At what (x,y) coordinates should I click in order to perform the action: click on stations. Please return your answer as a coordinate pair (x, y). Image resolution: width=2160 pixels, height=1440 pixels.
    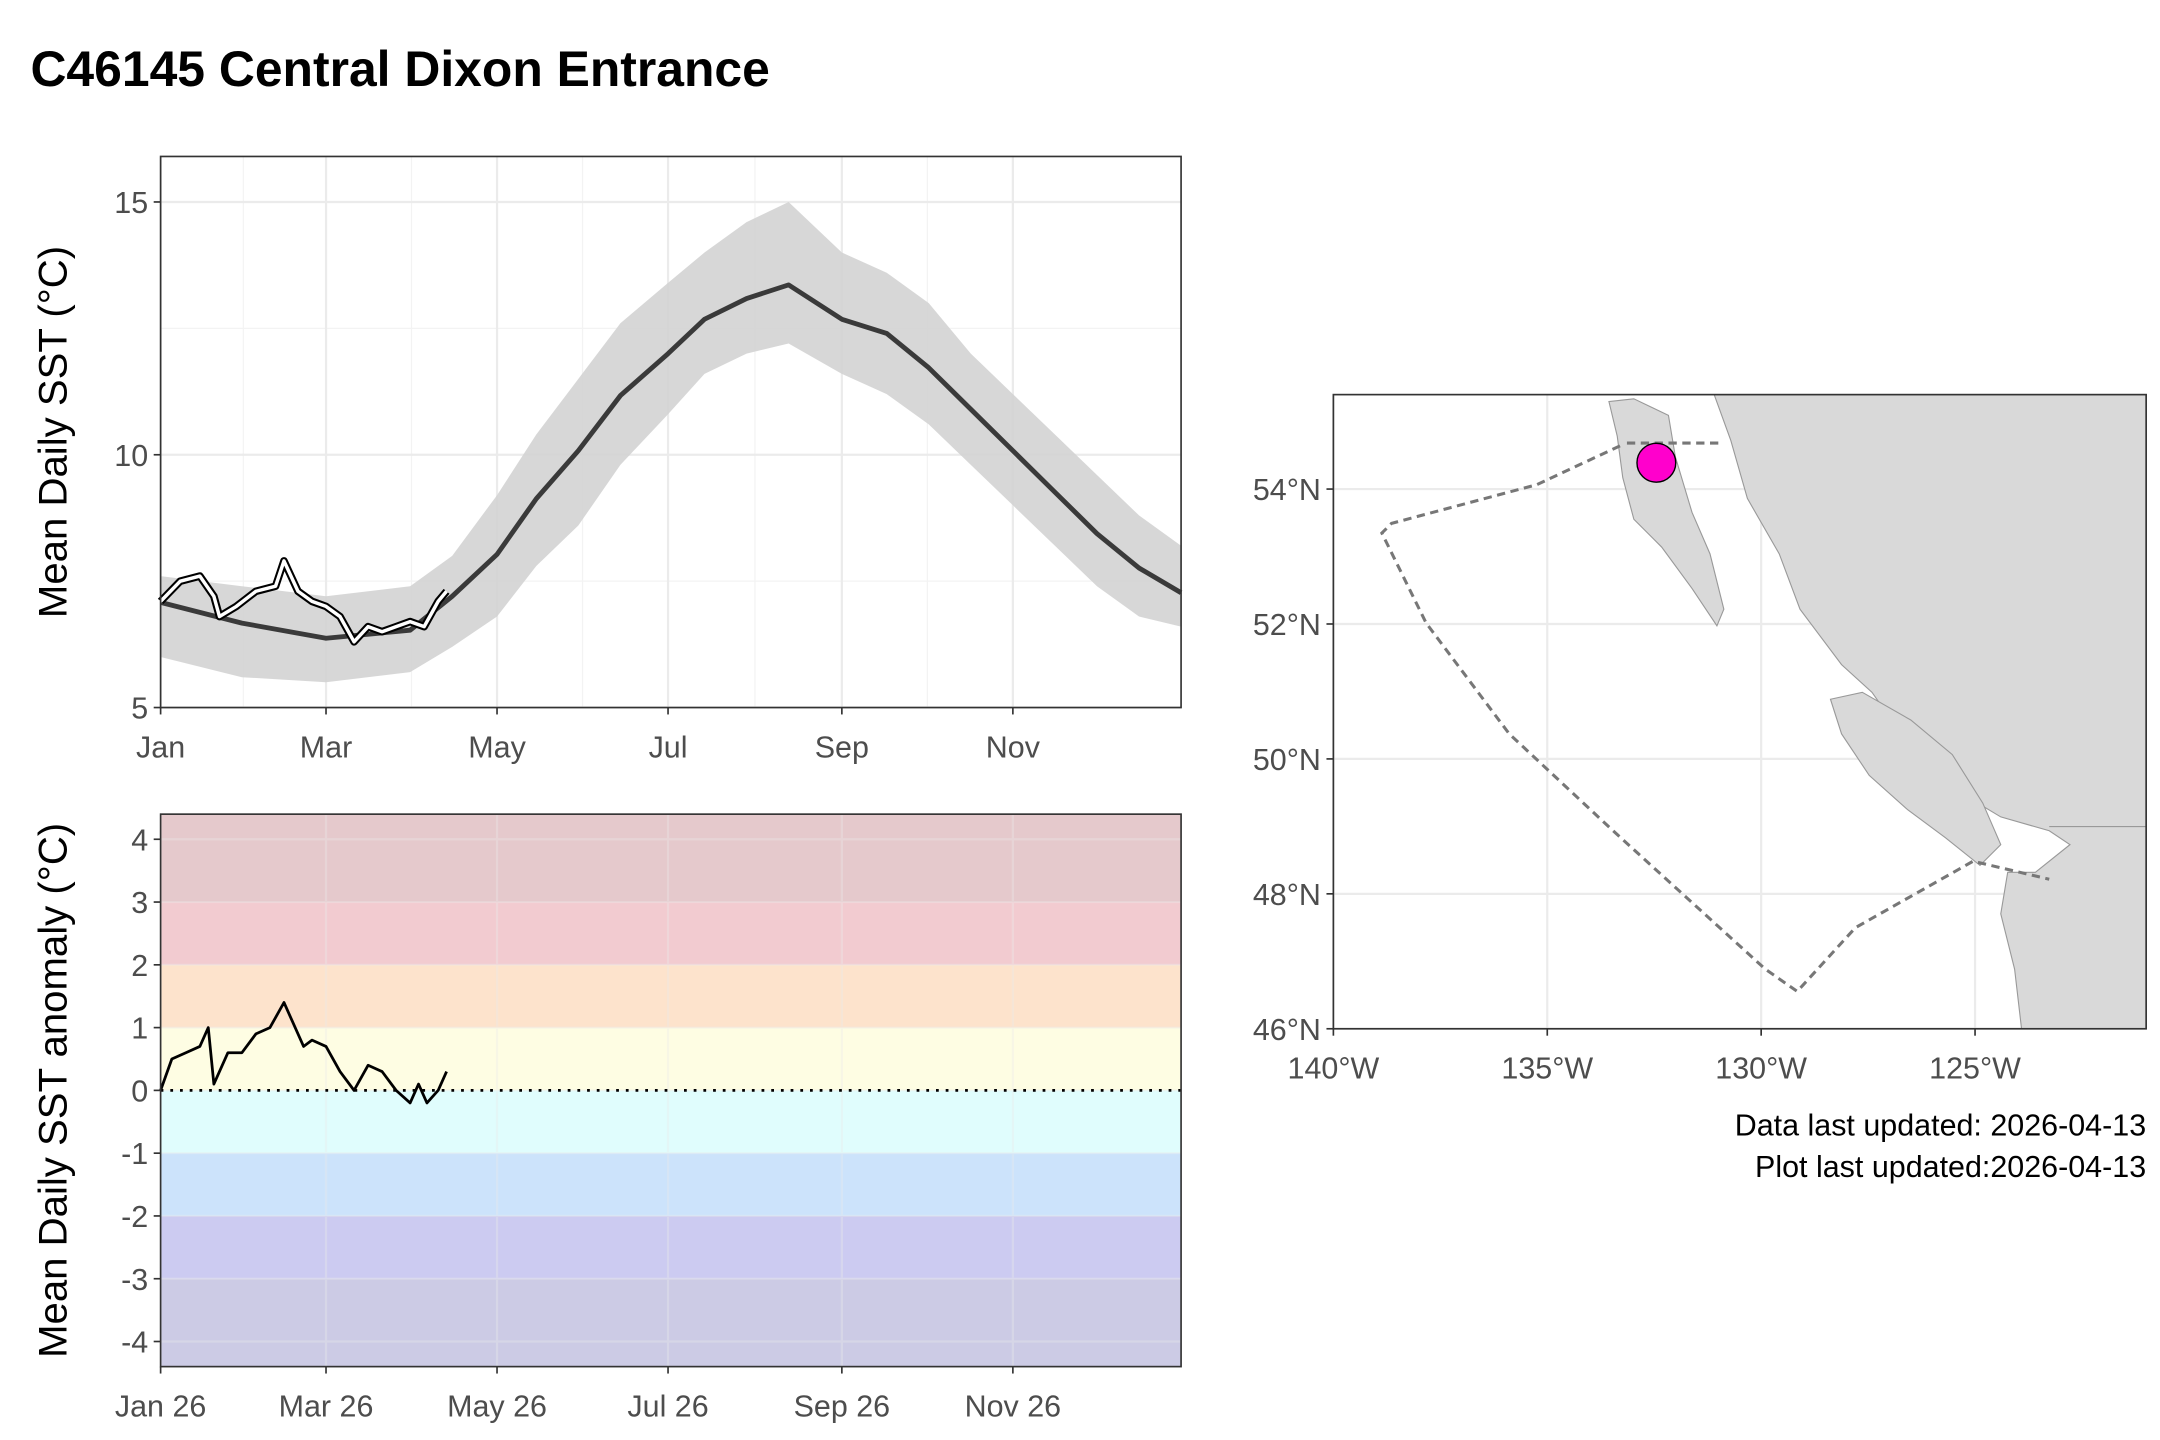
    Looking at the image, I should click on (1656, 462).